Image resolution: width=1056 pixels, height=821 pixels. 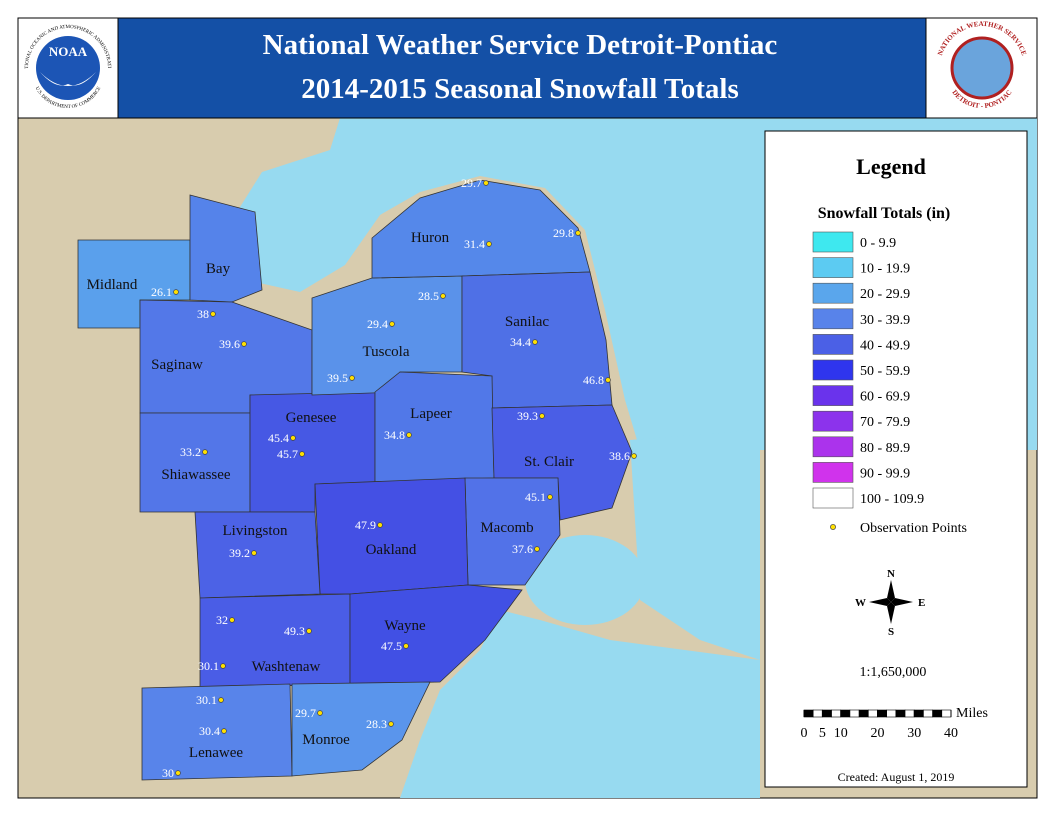 I want to click on county-label: Oakland, so click(x=391, y=550).